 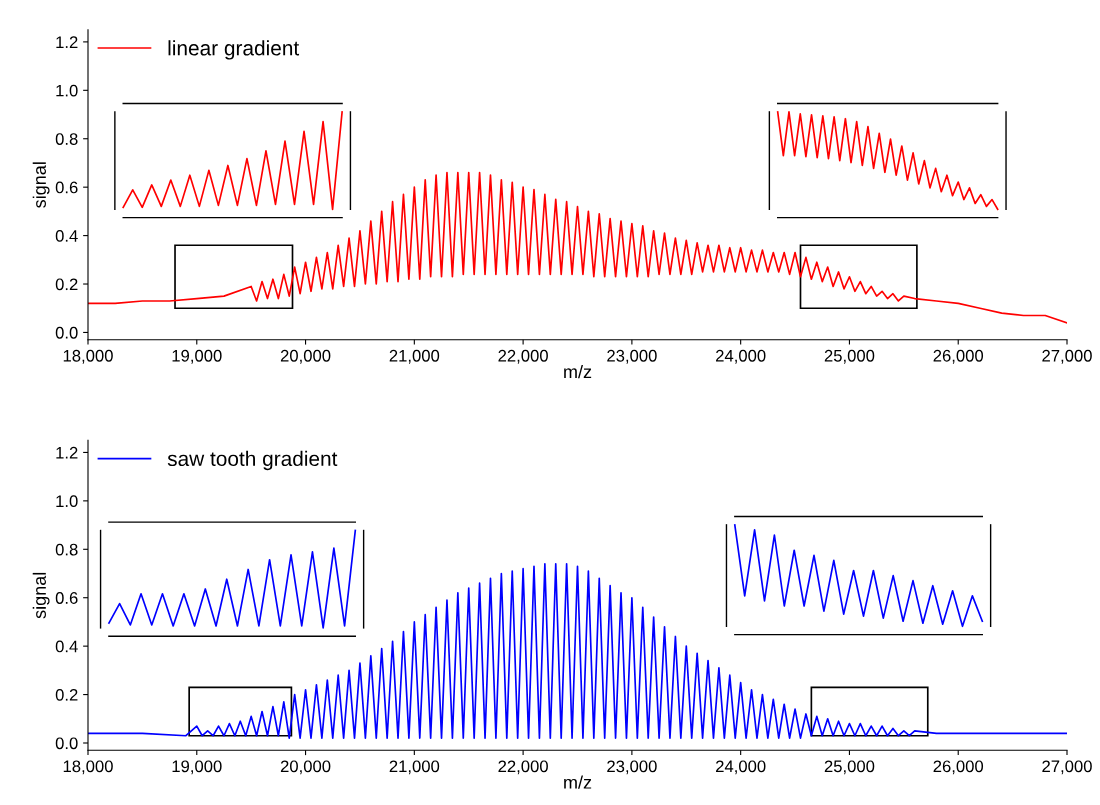 I want to click on legend-label: saw tooth gradient, so click(x=252, y=460).